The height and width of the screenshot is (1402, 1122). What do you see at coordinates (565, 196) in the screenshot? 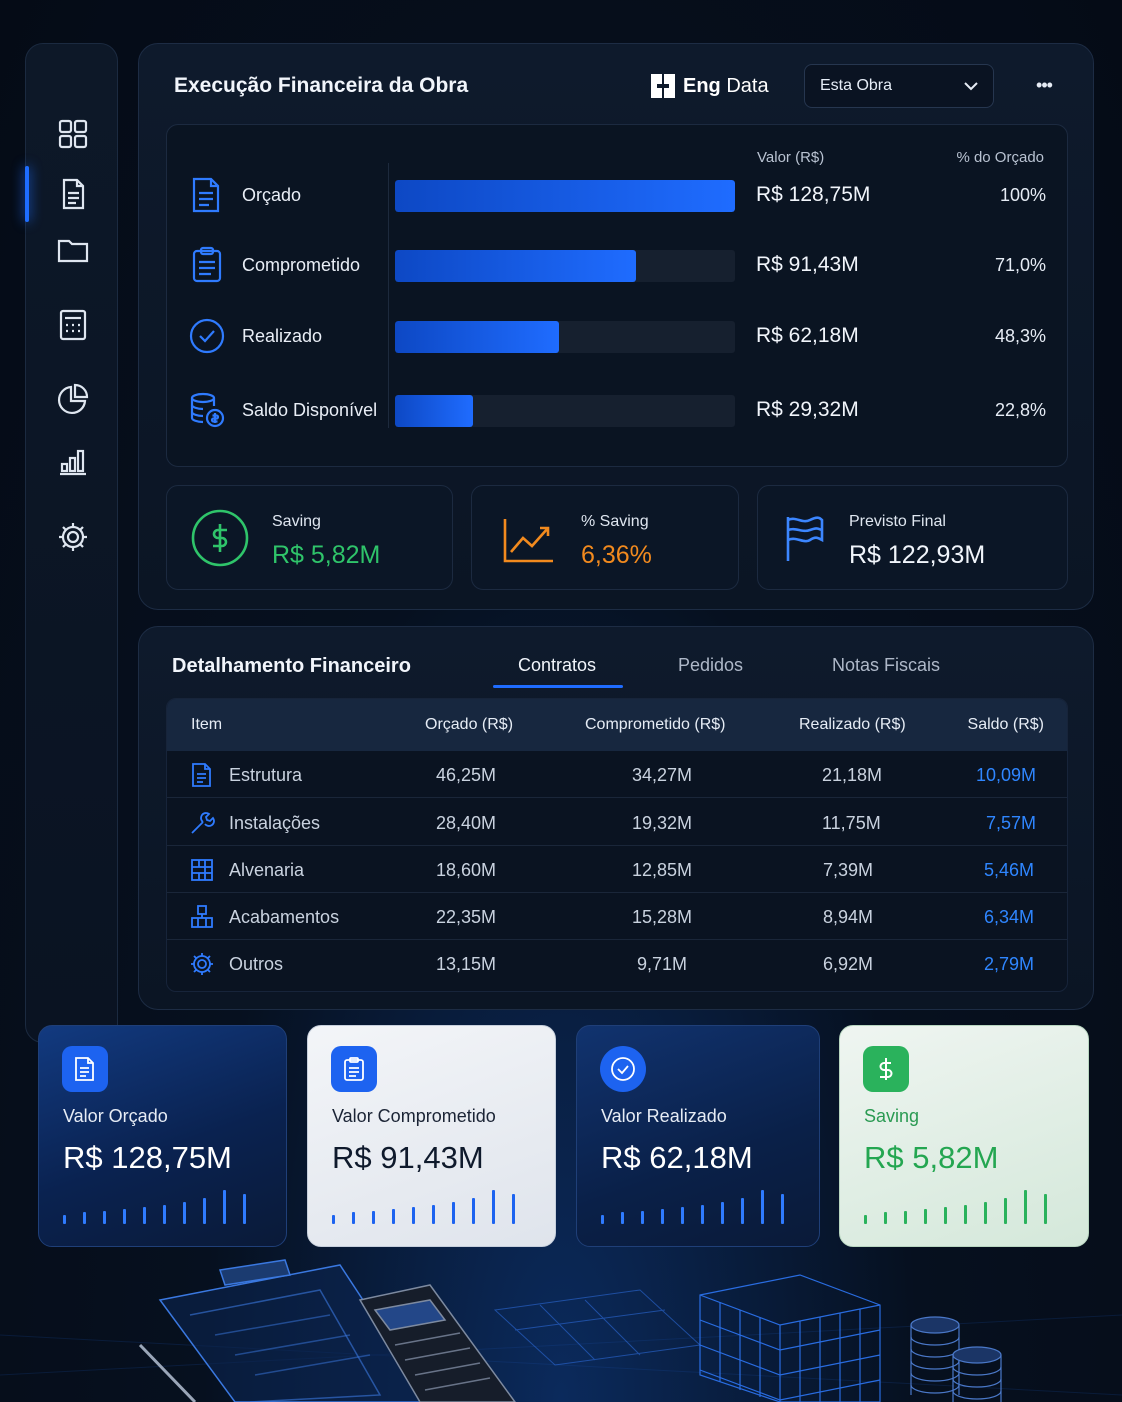
I see `budget-bar-fill` at bounding box center [565, 196].